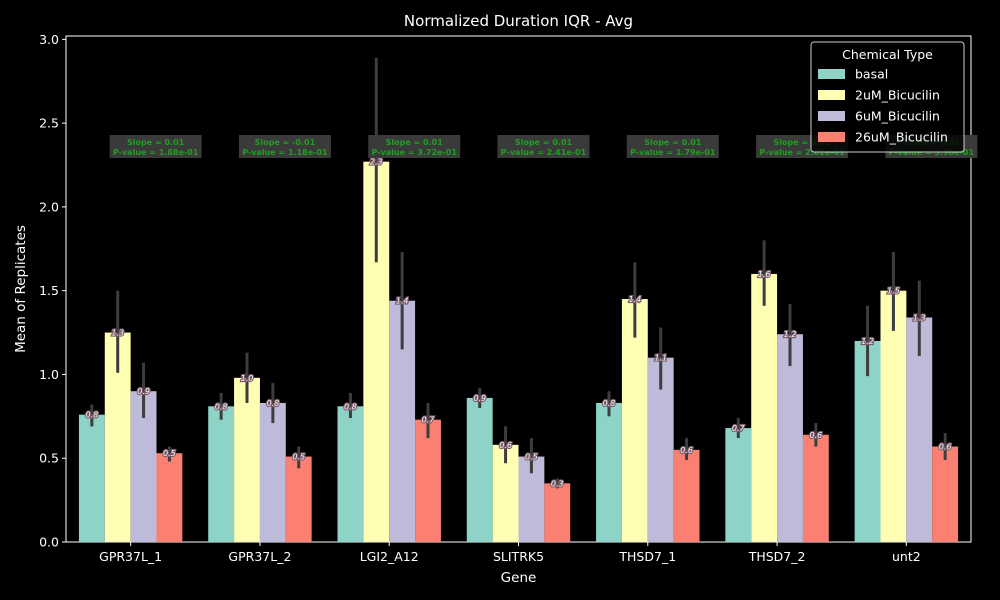 The height and width of the screenshot is (600, 1000). Describe the element at coordinates (871, 74) in the screenshot. I see `legend-entry: basal` at that location.